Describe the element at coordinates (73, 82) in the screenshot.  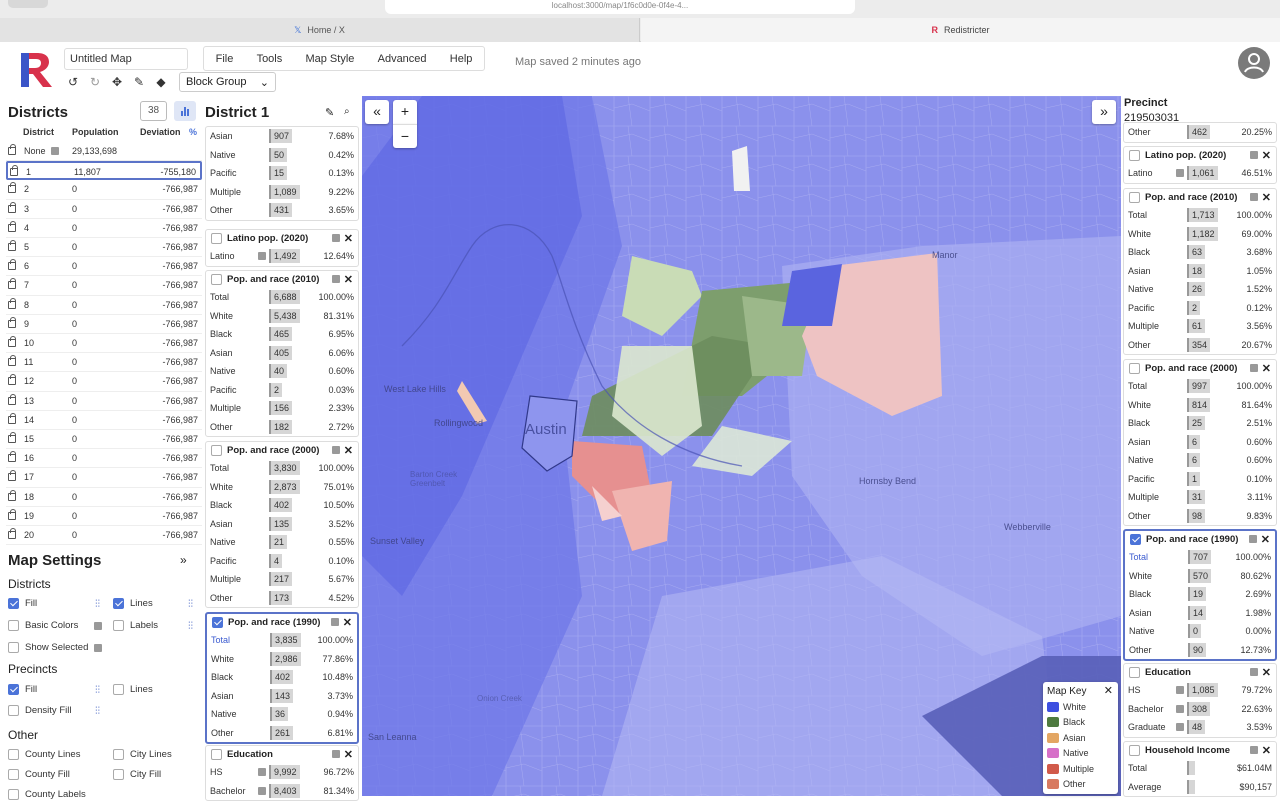
I see `undo-icon: ↺` at that location.